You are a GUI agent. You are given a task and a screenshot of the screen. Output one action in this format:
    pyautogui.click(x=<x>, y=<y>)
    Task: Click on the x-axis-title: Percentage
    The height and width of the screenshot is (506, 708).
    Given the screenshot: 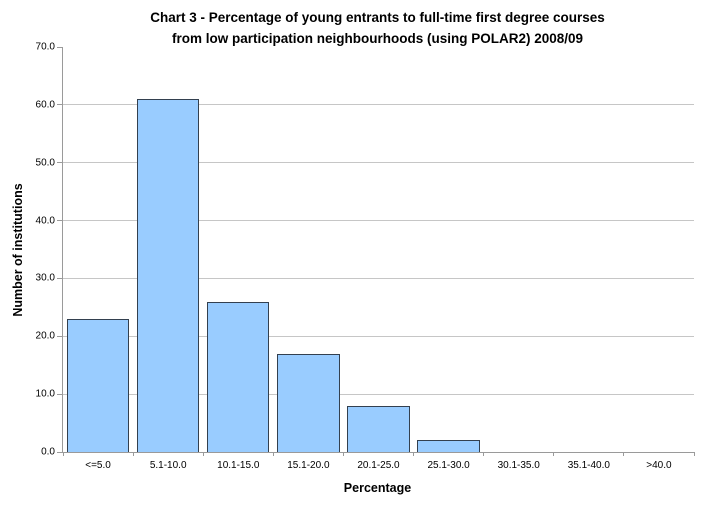 What is the action you would take?
    pyautogui.click(x=377, y=488)
    